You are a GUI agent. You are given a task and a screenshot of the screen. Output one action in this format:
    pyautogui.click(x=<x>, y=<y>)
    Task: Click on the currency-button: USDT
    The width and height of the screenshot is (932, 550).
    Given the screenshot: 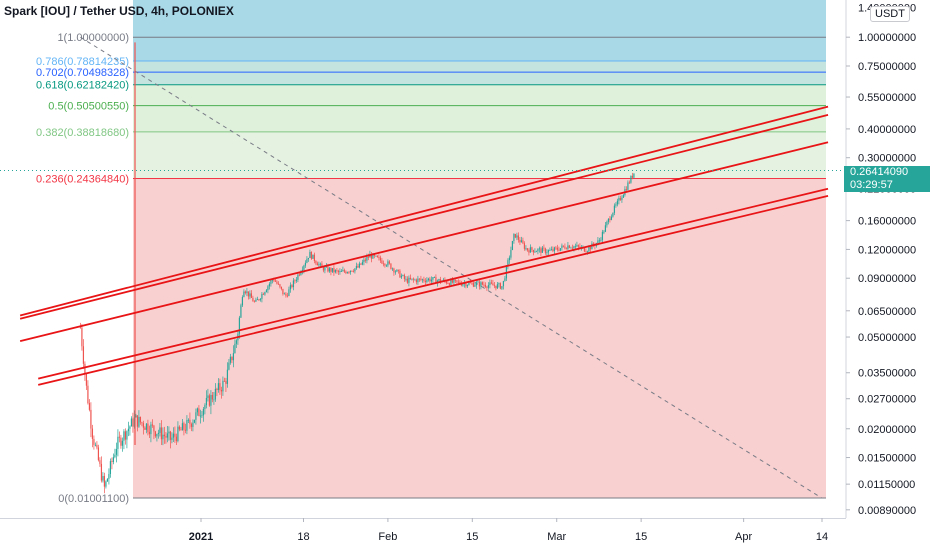 What is the action you would take?
    pyautogui.click(x=890, y=14)
    